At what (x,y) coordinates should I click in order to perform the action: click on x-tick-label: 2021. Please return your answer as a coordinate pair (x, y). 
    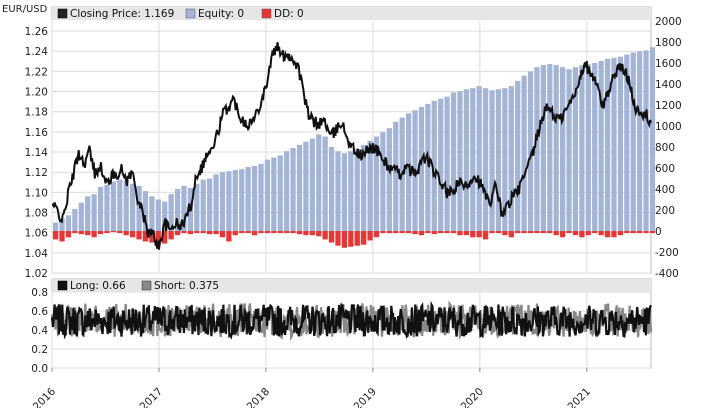
    Looking at the image, I should click on (579, 397).